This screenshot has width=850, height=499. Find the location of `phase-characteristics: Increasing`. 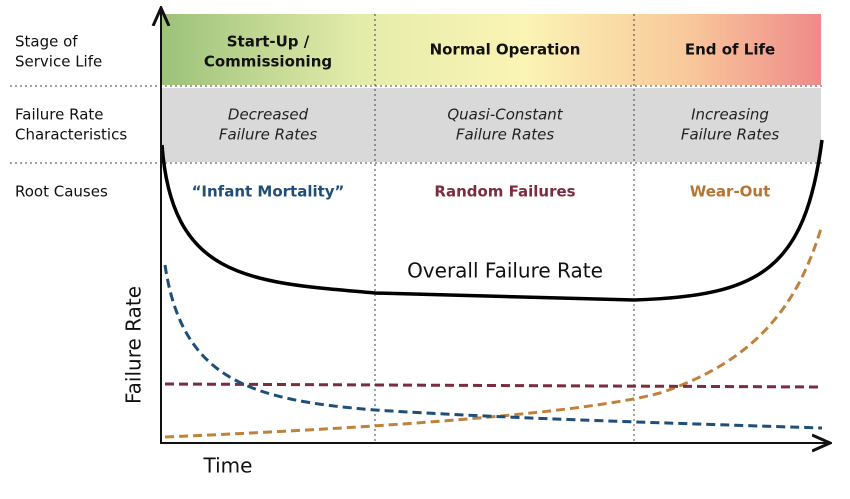

phase-characteristics: Increasing is located at coordinates (730, 115).